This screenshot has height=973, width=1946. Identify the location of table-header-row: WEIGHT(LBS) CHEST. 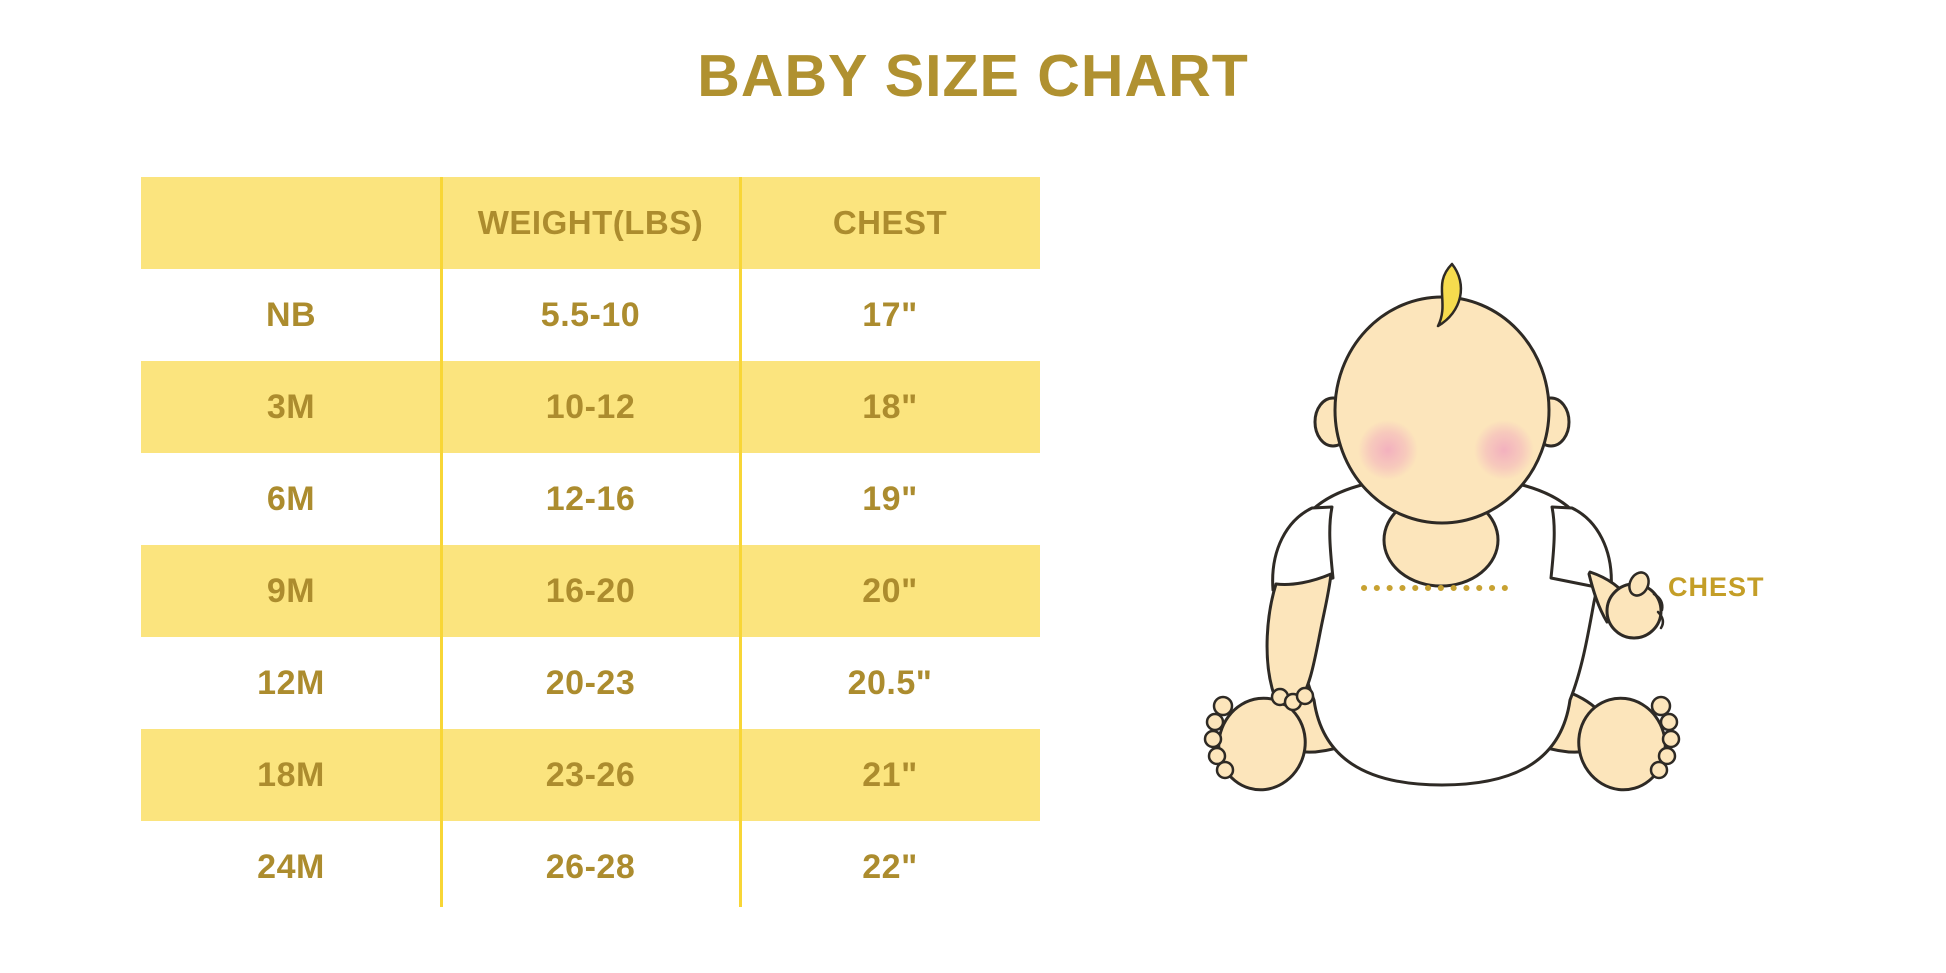
(590, 223).